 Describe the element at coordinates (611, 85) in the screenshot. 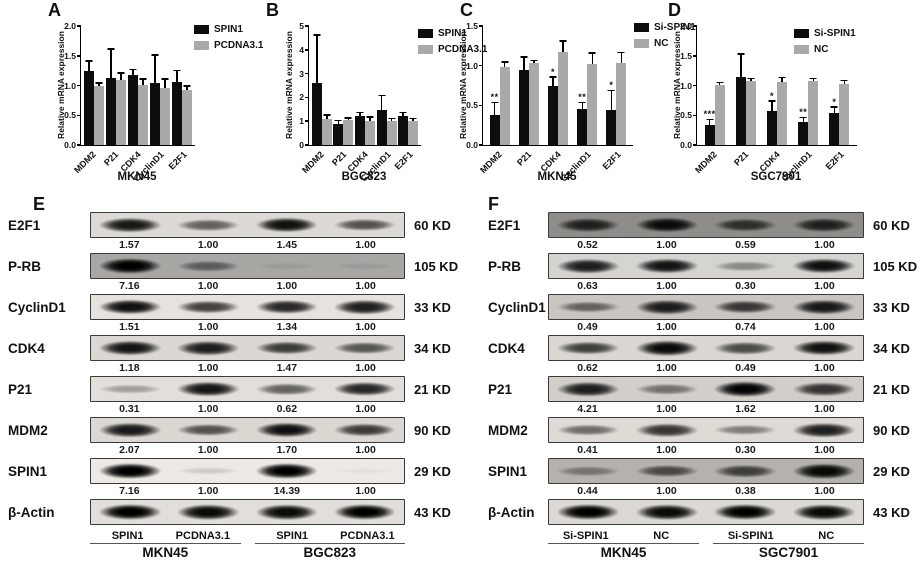

I see `significance-marker: *` at that location.